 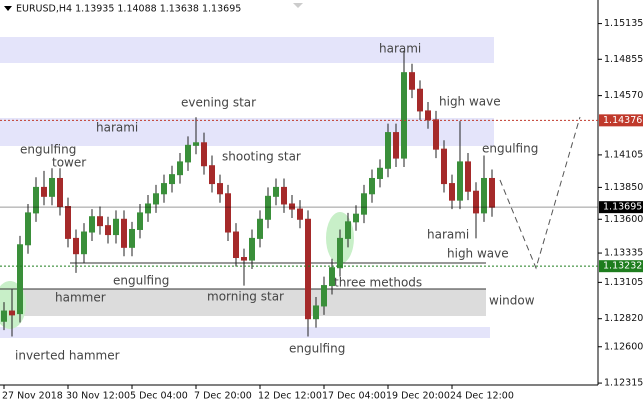 I want to click on window-zone, so click(x=243, y=302).